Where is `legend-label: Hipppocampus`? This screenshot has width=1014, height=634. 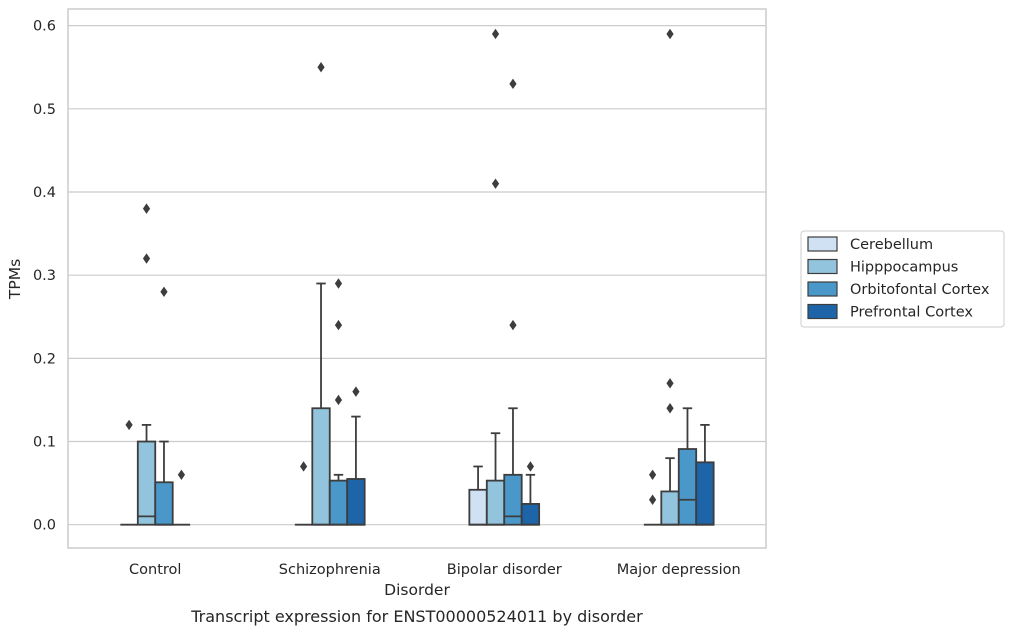
legend-label: Hipppocampus is located at coordinates (904, 268).